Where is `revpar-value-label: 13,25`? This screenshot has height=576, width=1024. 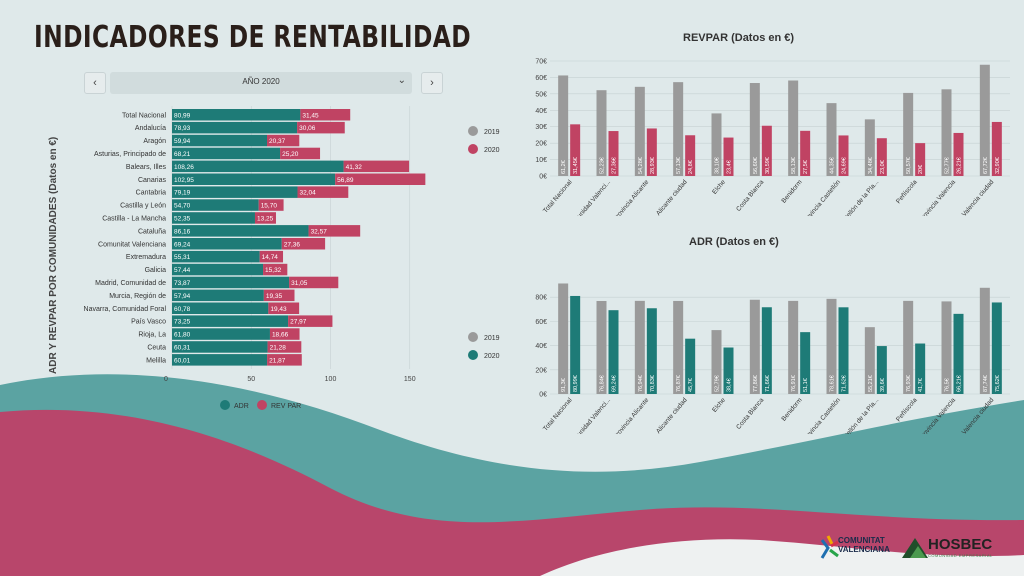
revpar-value-label: 13,25 is located at coordinates (265, 218).